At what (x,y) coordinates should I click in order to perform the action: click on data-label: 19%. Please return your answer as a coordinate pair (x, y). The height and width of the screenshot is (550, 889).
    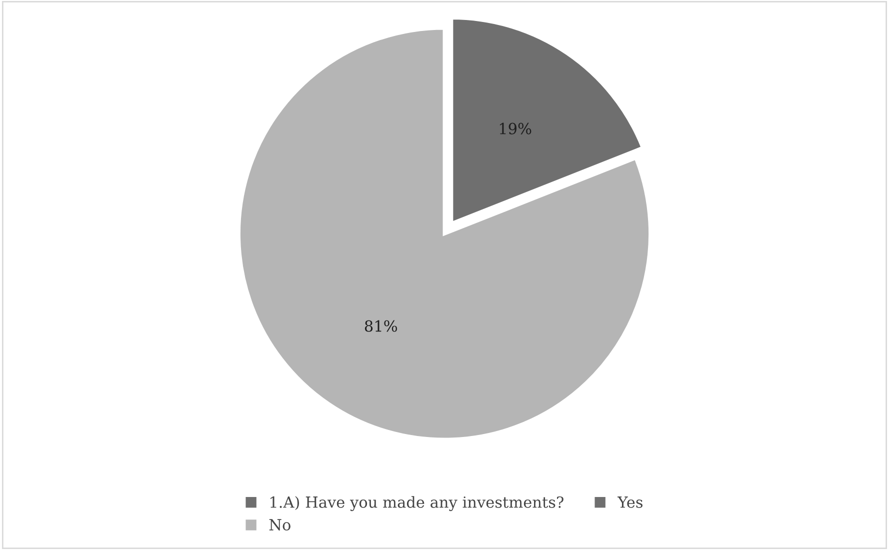
    Looking at the image, I should click on (516, 128).